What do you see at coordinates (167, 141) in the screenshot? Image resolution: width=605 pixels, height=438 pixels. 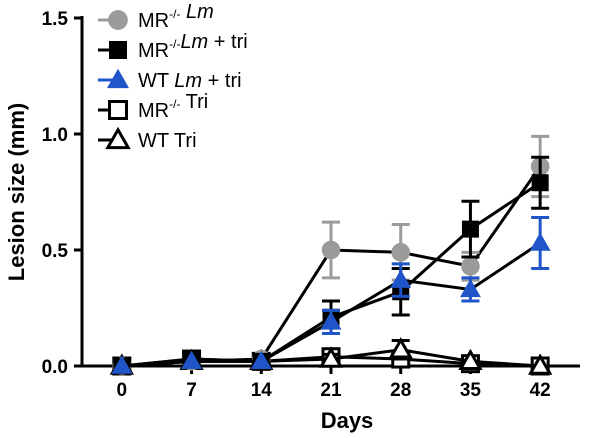 I see `legend-label: WT Tri` at bounding box center [167, 141].